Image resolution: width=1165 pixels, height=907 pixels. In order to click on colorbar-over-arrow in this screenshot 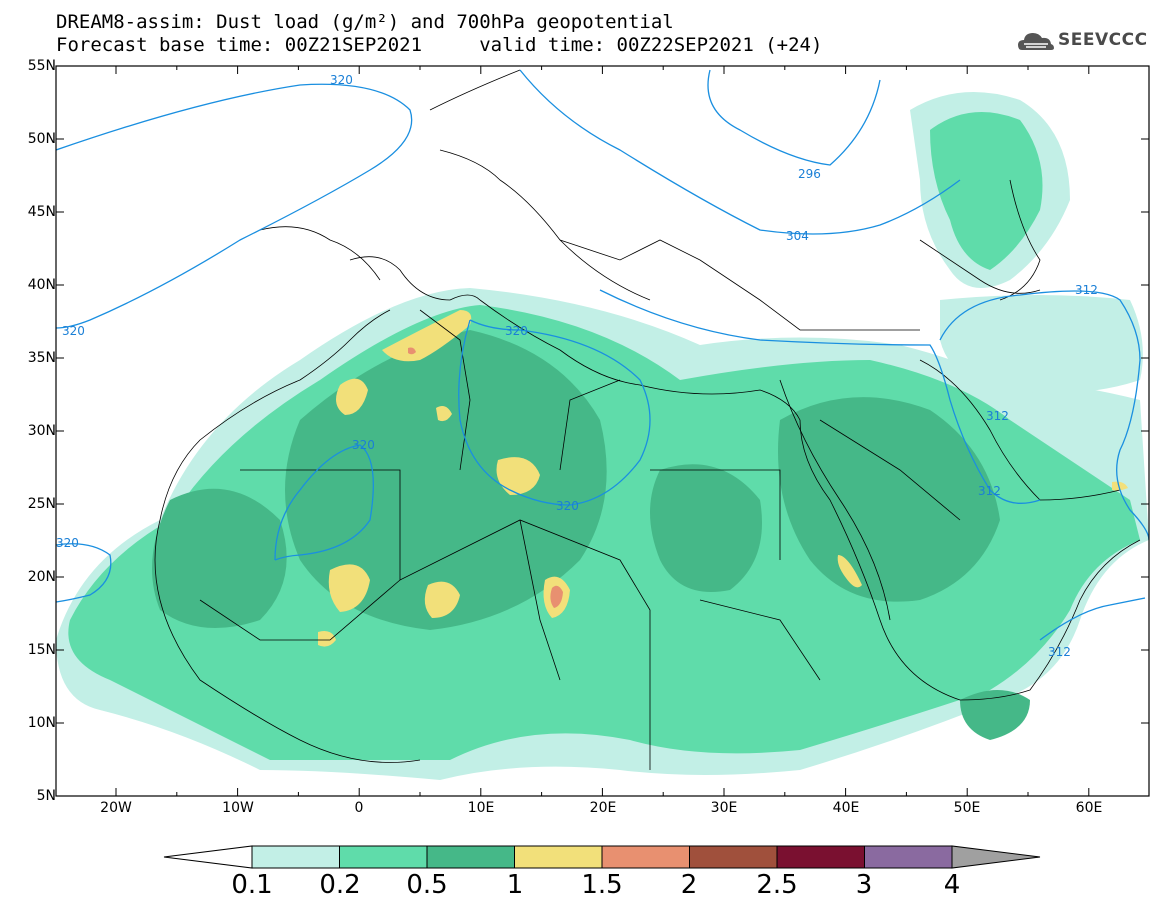, I will do `click(996, 857)`.